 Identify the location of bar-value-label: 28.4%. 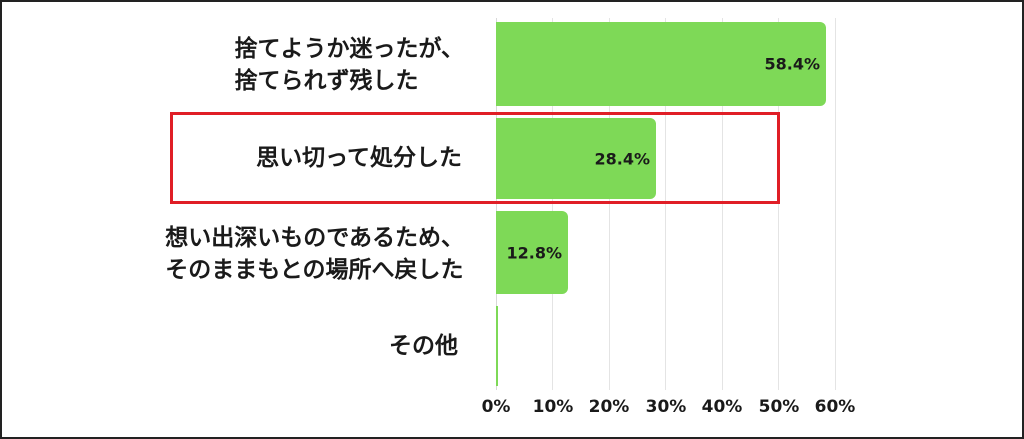
(622, 158).